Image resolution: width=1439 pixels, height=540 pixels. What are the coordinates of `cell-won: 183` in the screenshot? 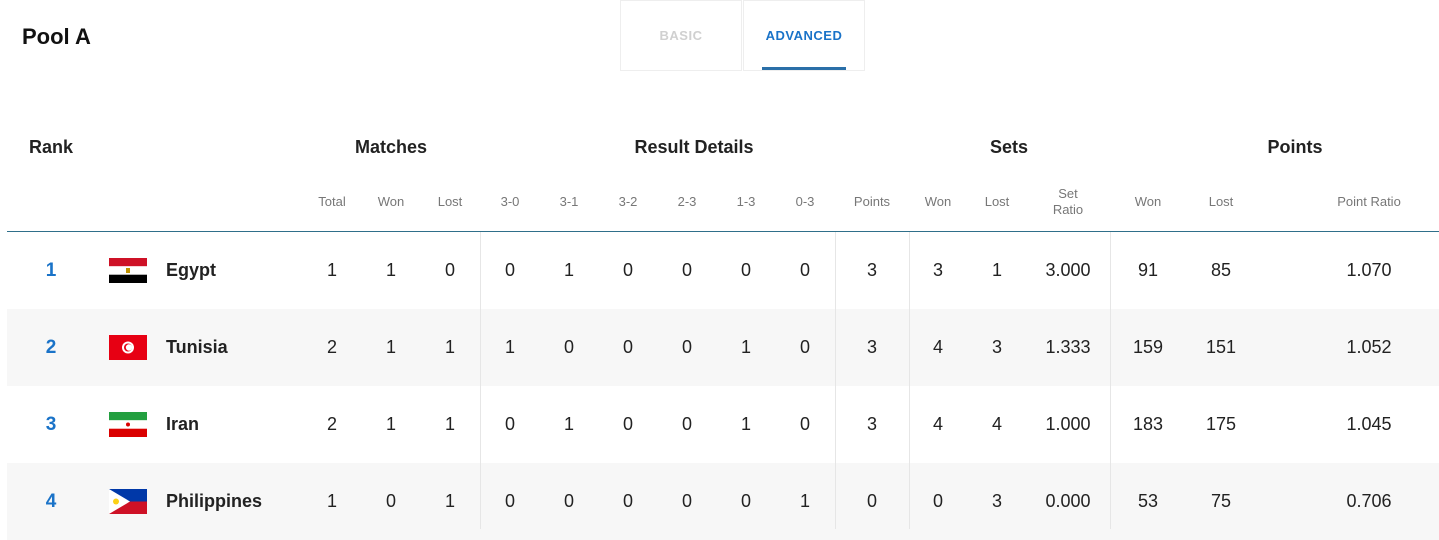 It's located at (1148, 424).